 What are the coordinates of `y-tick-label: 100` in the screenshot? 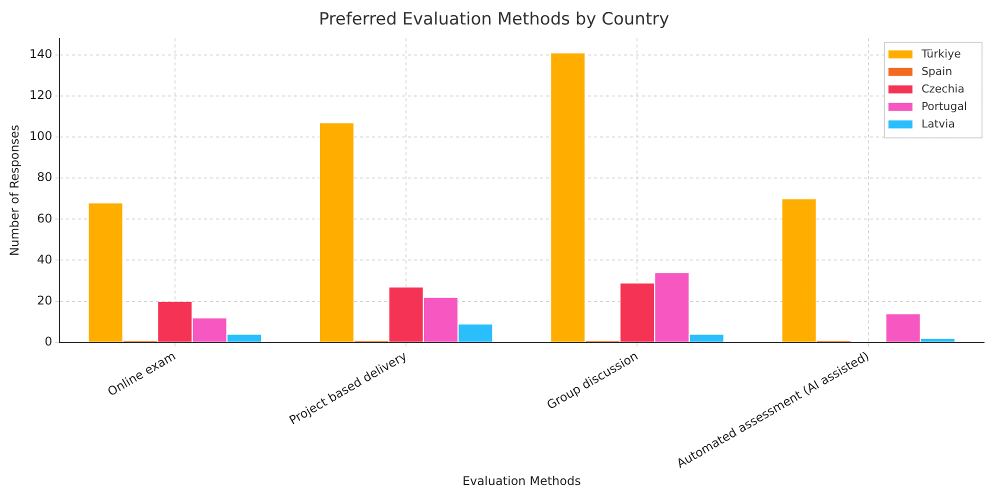 It's located at (40, 136).